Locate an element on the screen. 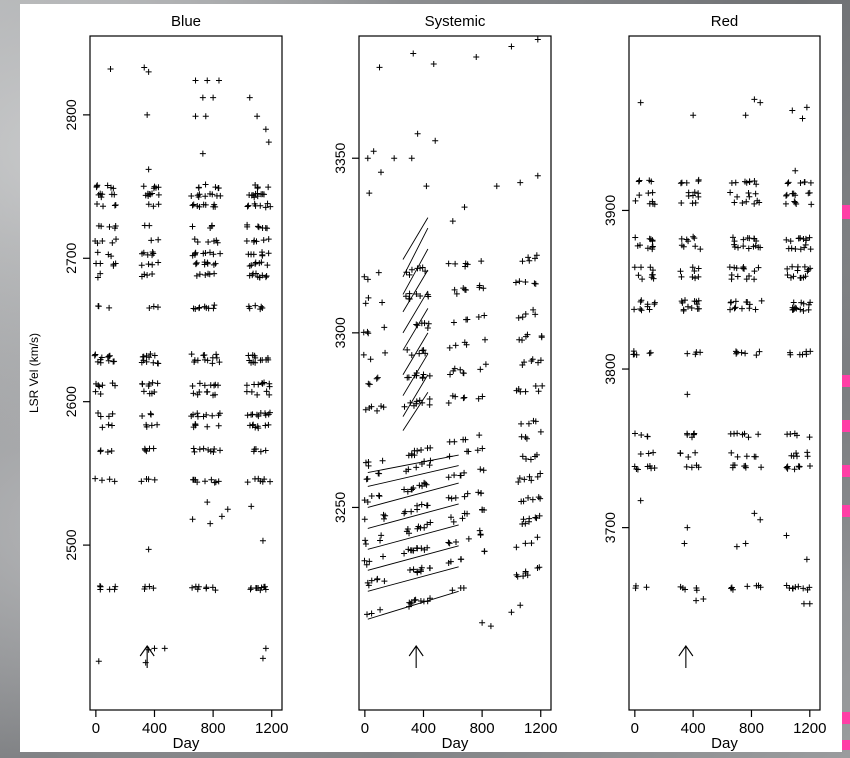  arrow-marker is located at coordinates (686, 656).